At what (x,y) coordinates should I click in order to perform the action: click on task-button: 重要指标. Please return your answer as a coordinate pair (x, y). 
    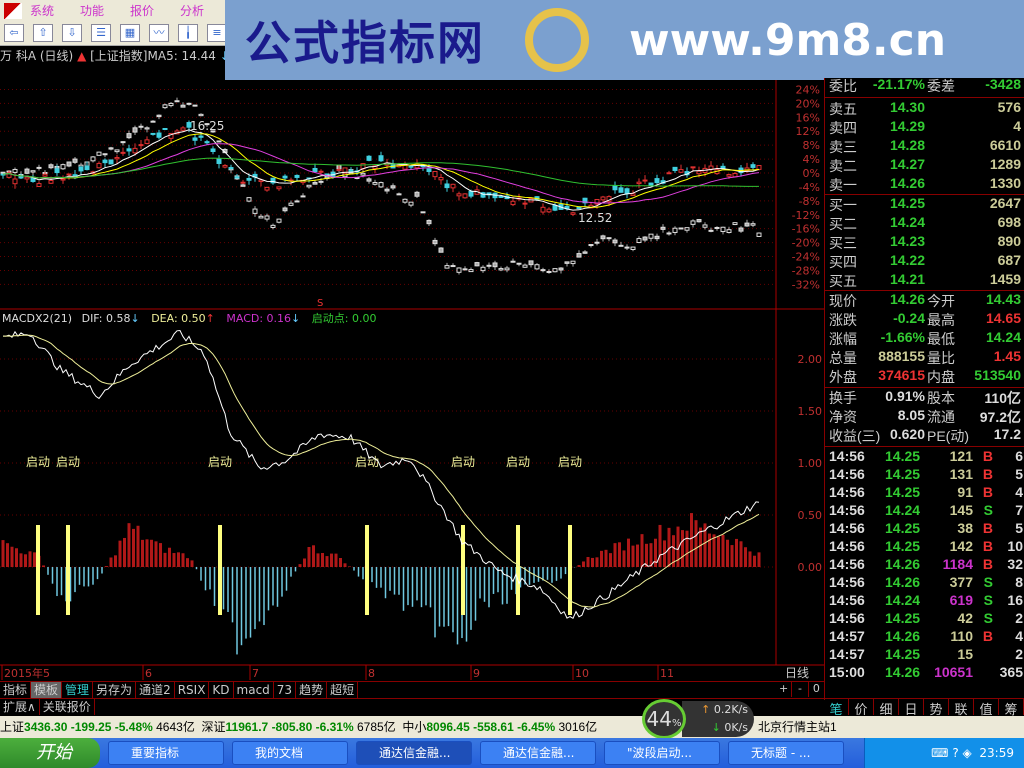
    Looking at the image, I should click on (166, 753).